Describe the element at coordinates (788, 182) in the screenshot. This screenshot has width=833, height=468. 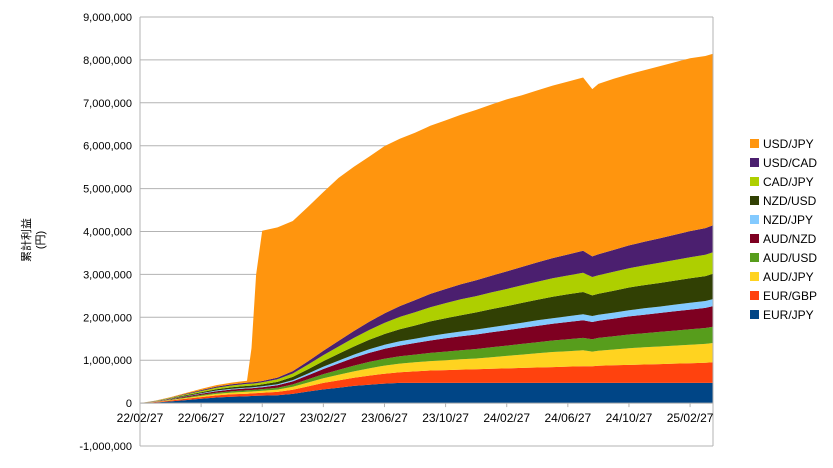
I see `legend-label: CAD/JPY` at that location.